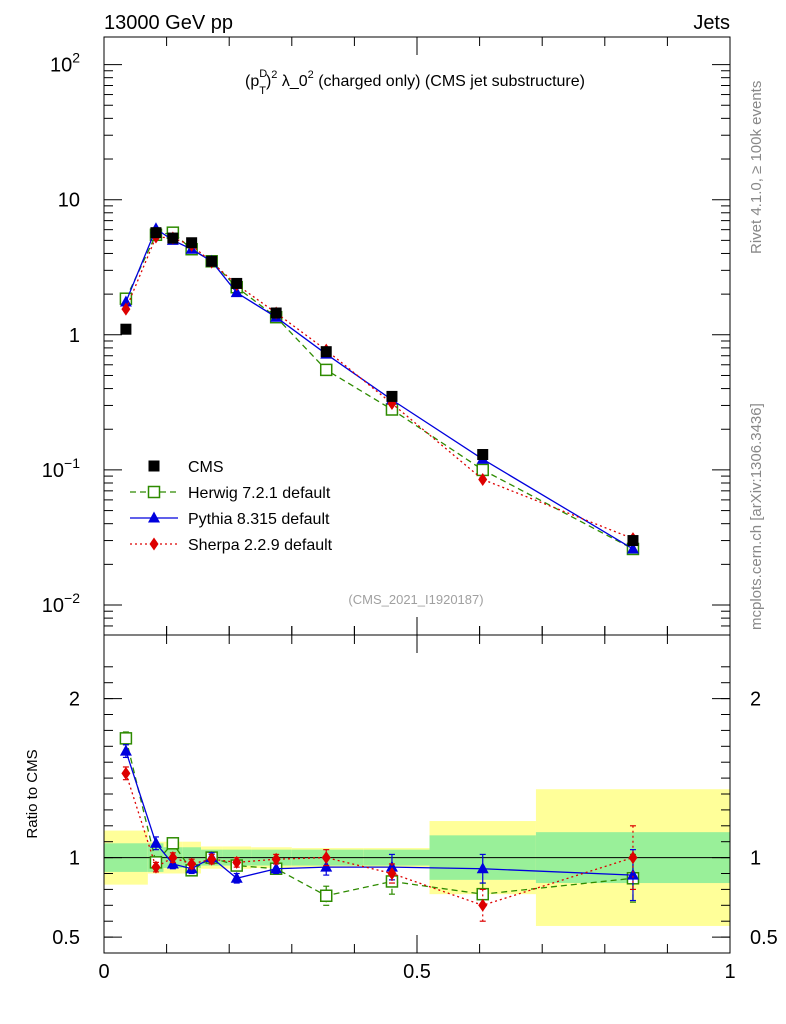  I want to click on main-y-tick-label: 10², so click(65, 63).